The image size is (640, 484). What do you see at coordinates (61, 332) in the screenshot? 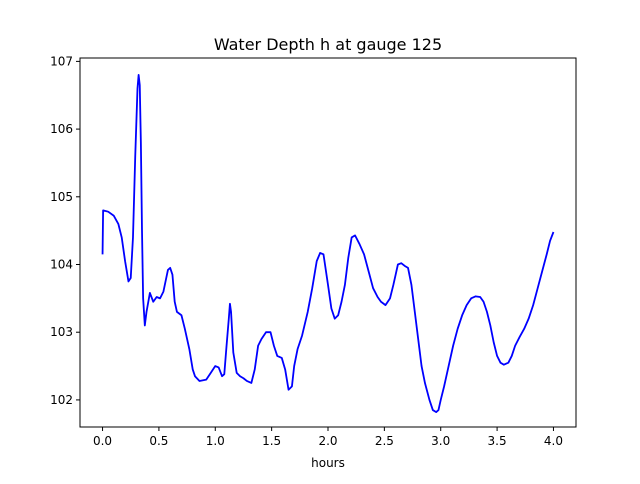
I see `y-tick-label: 103` at bounding box center [61, 332].